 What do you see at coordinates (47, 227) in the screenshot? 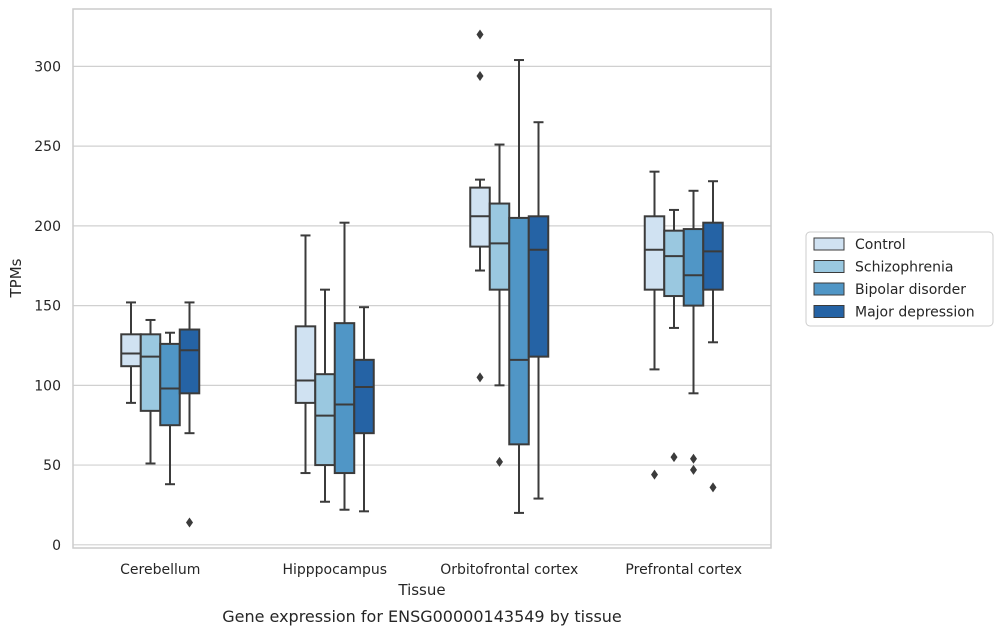
I see `y-tick-label: 200` at bounding box center [47, 227].